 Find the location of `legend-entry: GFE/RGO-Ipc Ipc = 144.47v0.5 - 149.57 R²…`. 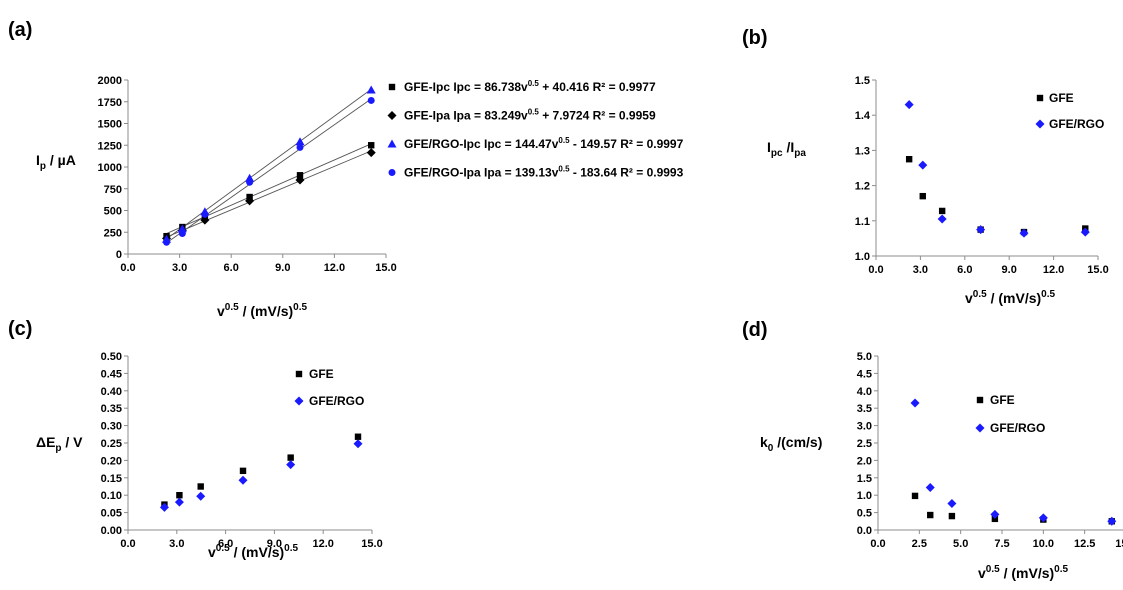

legend-entry: GFE/RGO-Ipc Ipc = 144.47v0.5 - 149.57 R²… is located at coordinates (544, 143).